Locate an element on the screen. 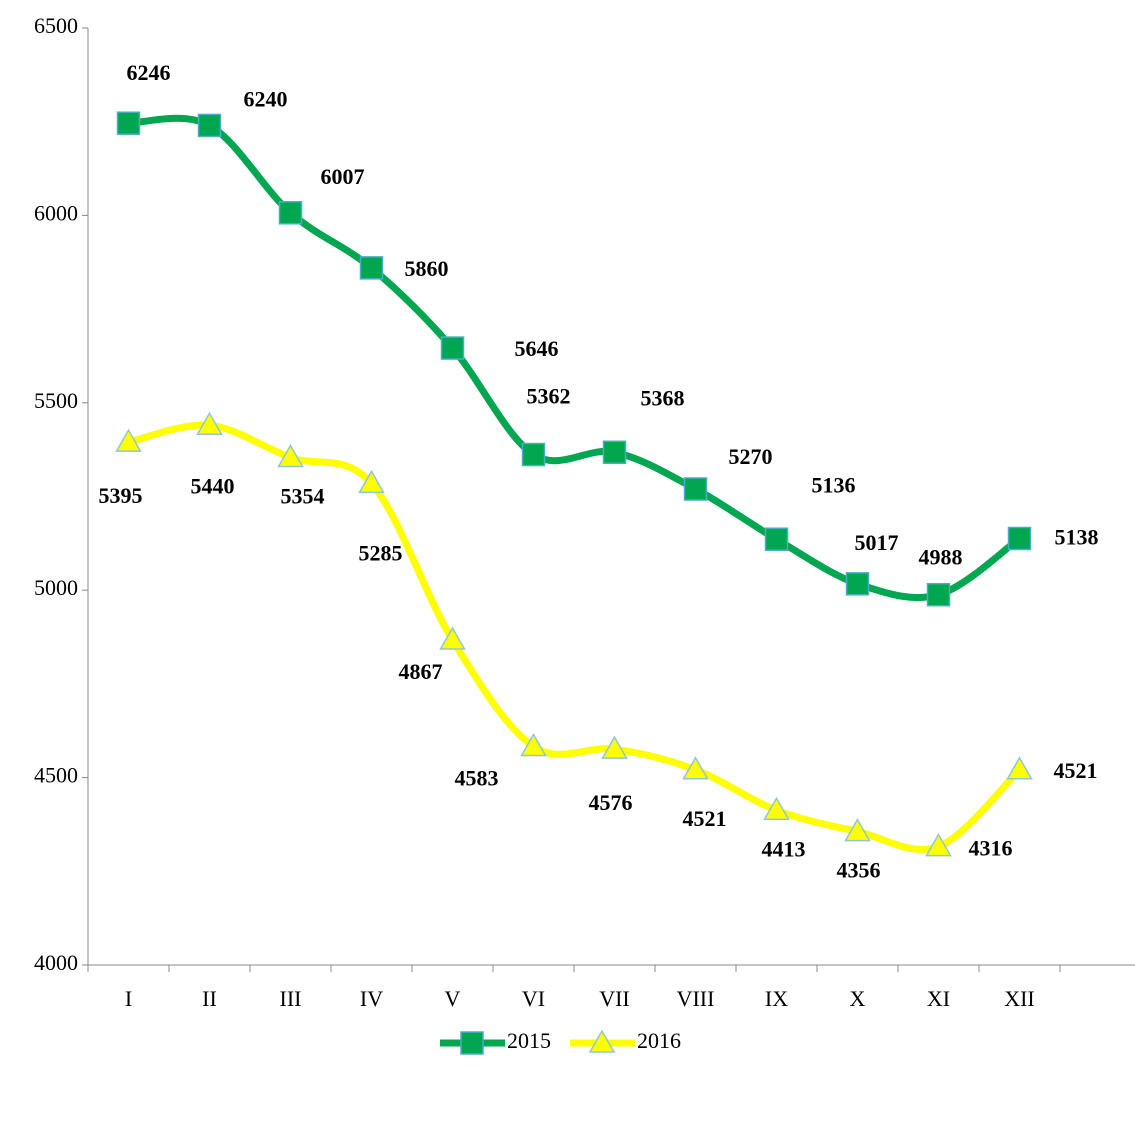 The image size is (1135, 1135). value-label: 5440 is located at coordinates (213, 485).